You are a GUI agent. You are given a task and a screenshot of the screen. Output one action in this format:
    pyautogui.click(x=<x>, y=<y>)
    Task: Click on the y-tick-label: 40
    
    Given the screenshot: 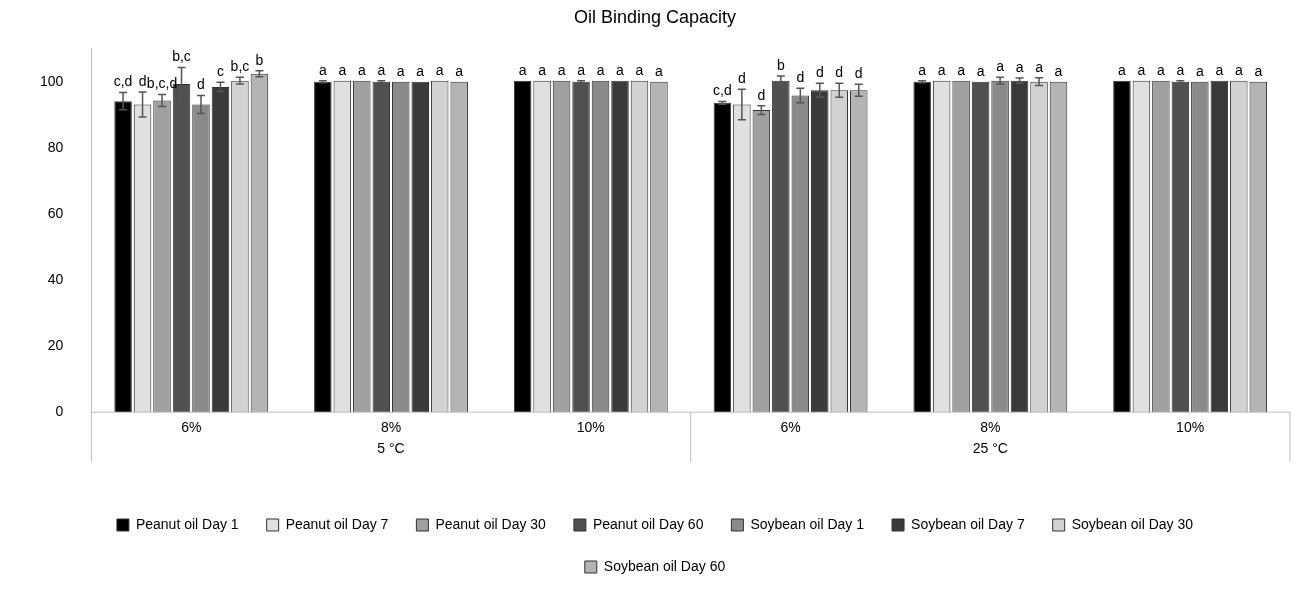 What is the action you would take?
    pyautogui.click(x=55, y=278)
    